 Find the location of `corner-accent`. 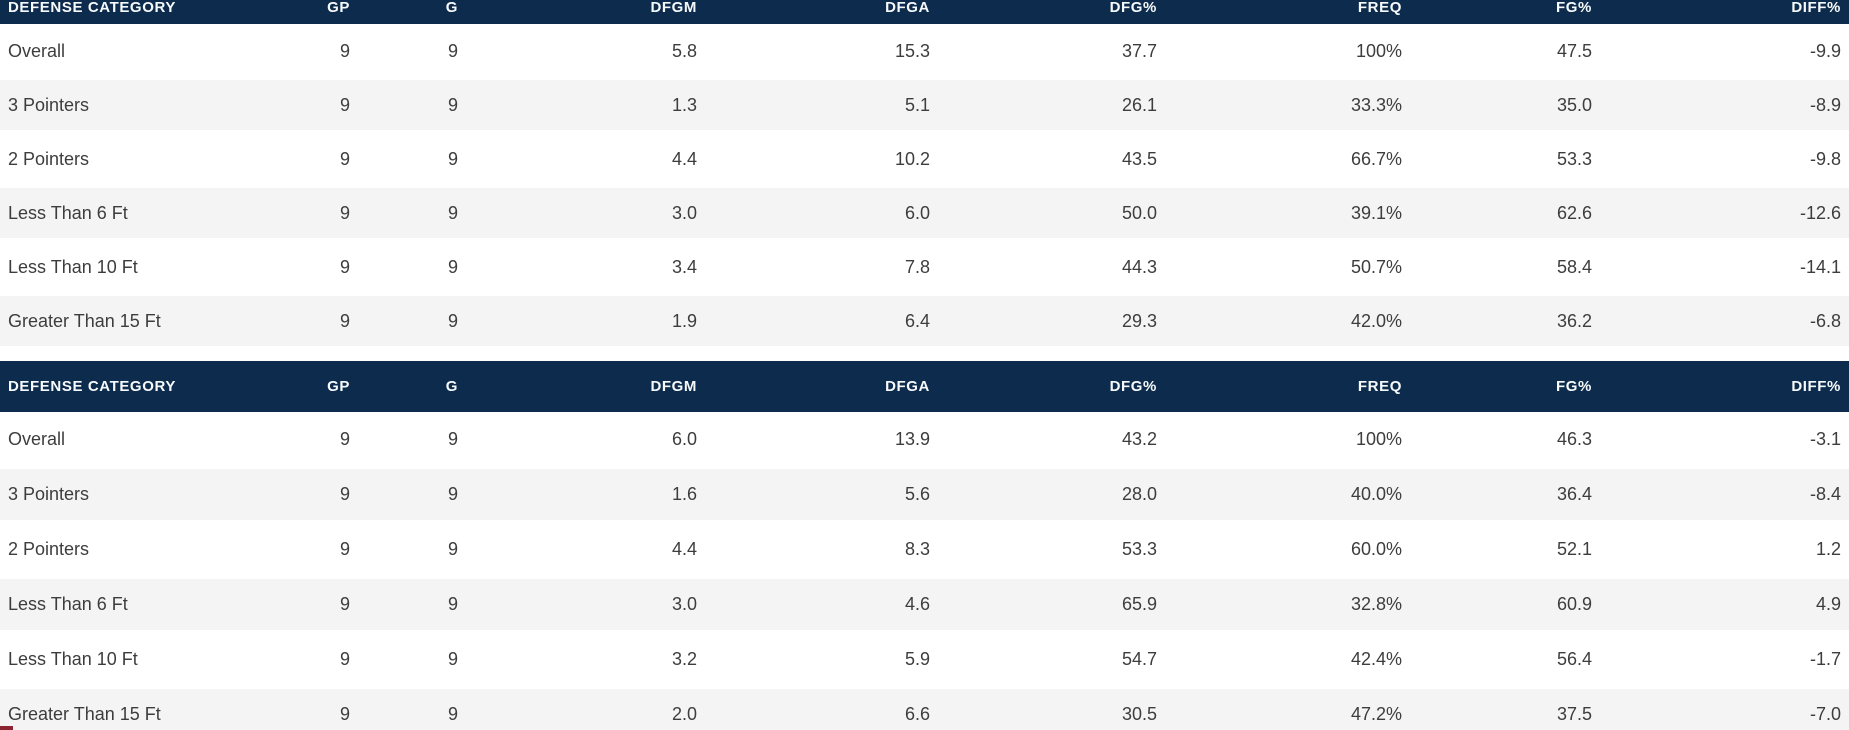

corner-accent is located at coordinates (6, 728).